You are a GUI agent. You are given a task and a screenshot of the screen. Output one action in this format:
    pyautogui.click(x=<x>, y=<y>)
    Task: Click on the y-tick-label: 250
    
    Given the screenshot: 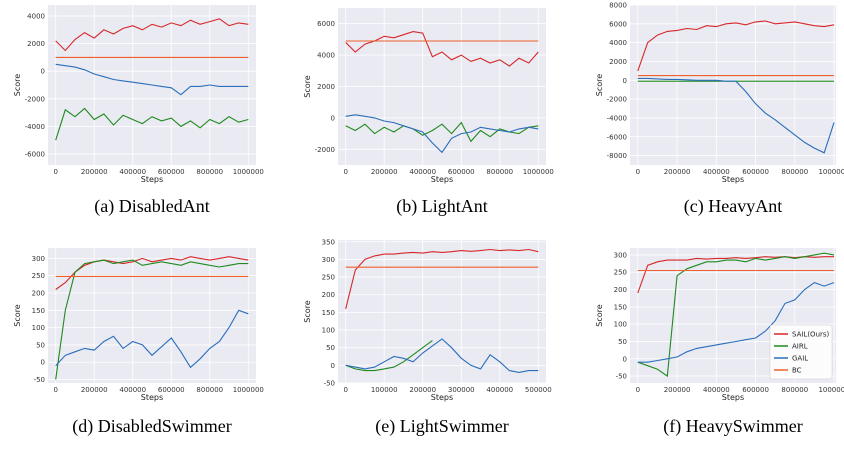 What is the action you would take?
    pyautogui.click(x=328, y=278)
    